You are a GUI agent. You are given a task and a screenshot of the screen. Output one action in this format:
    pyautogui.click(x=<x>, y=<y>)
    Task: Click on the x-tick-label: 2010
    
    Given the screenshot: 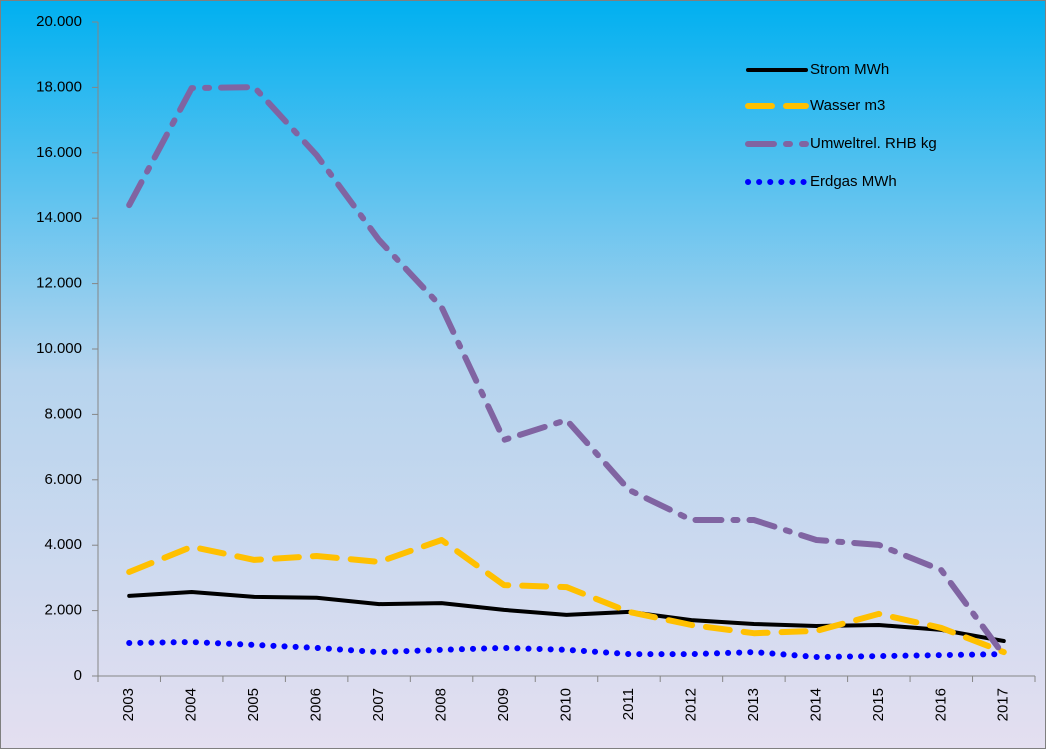 What is the action you would take?
    pyautogui.click(x=565, y=704)
    